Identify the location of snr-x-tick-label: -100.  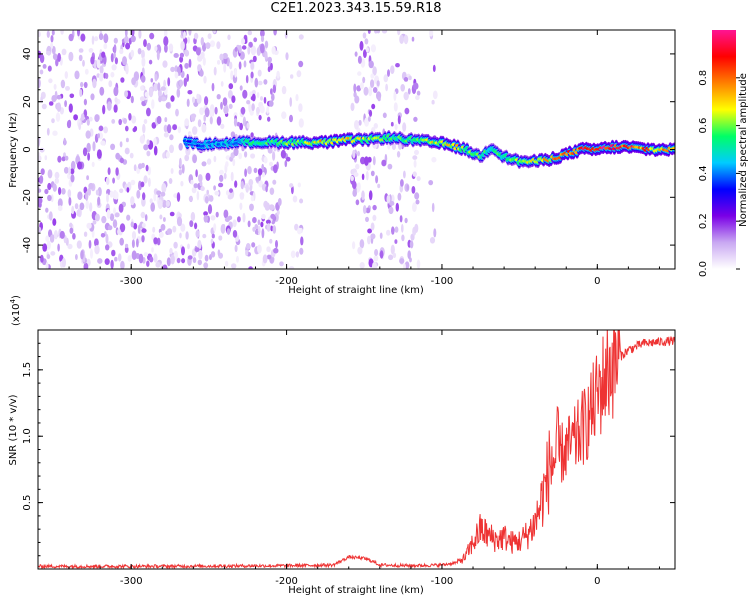
(442, 581).